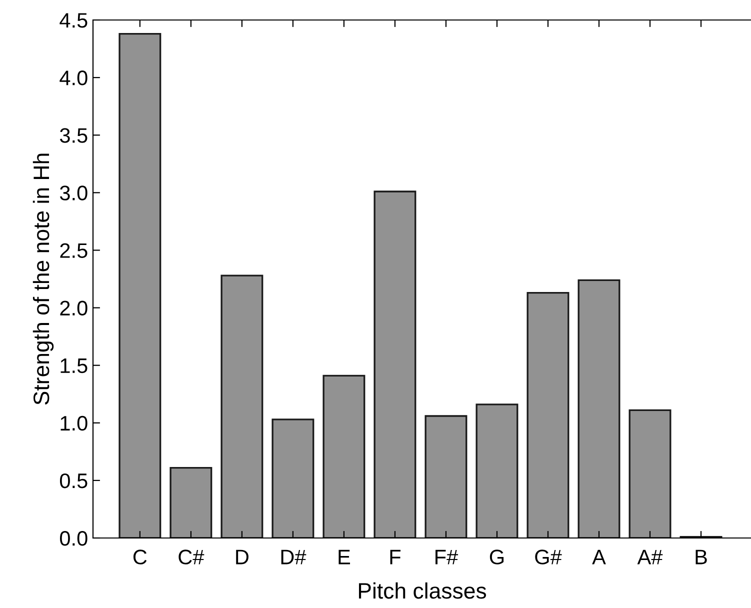  I want to click on y-tick-label: 4.5, so click(74, 20).